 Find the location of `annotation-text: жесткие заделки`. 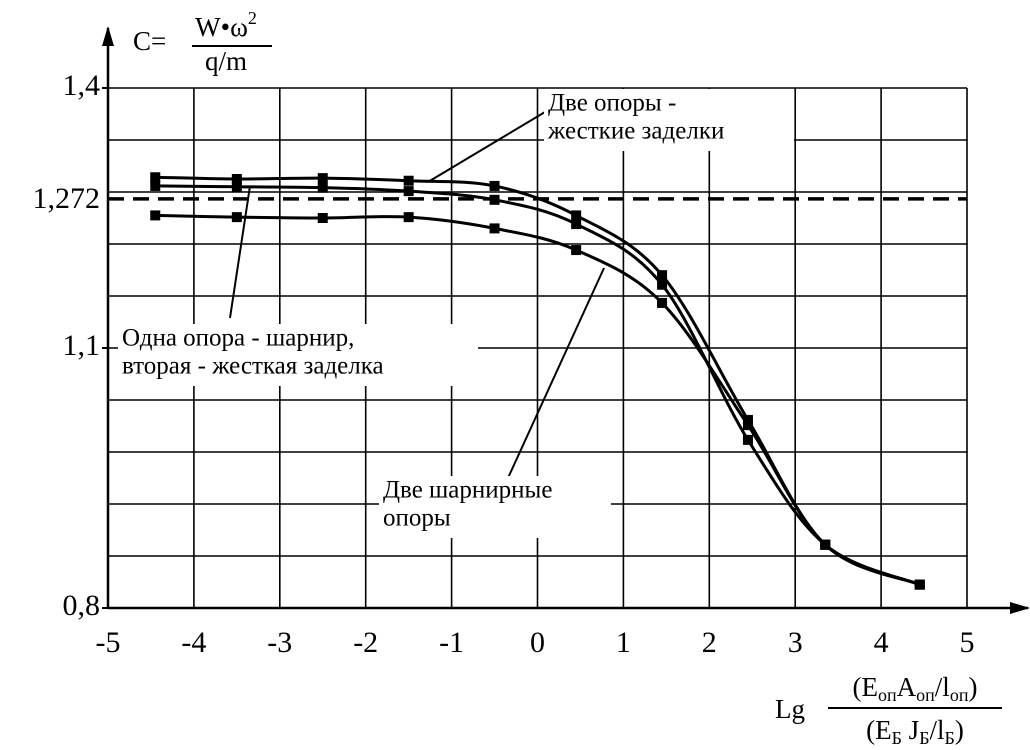

annotation-text: жесткие заделки is located at coordinates (635, 131).